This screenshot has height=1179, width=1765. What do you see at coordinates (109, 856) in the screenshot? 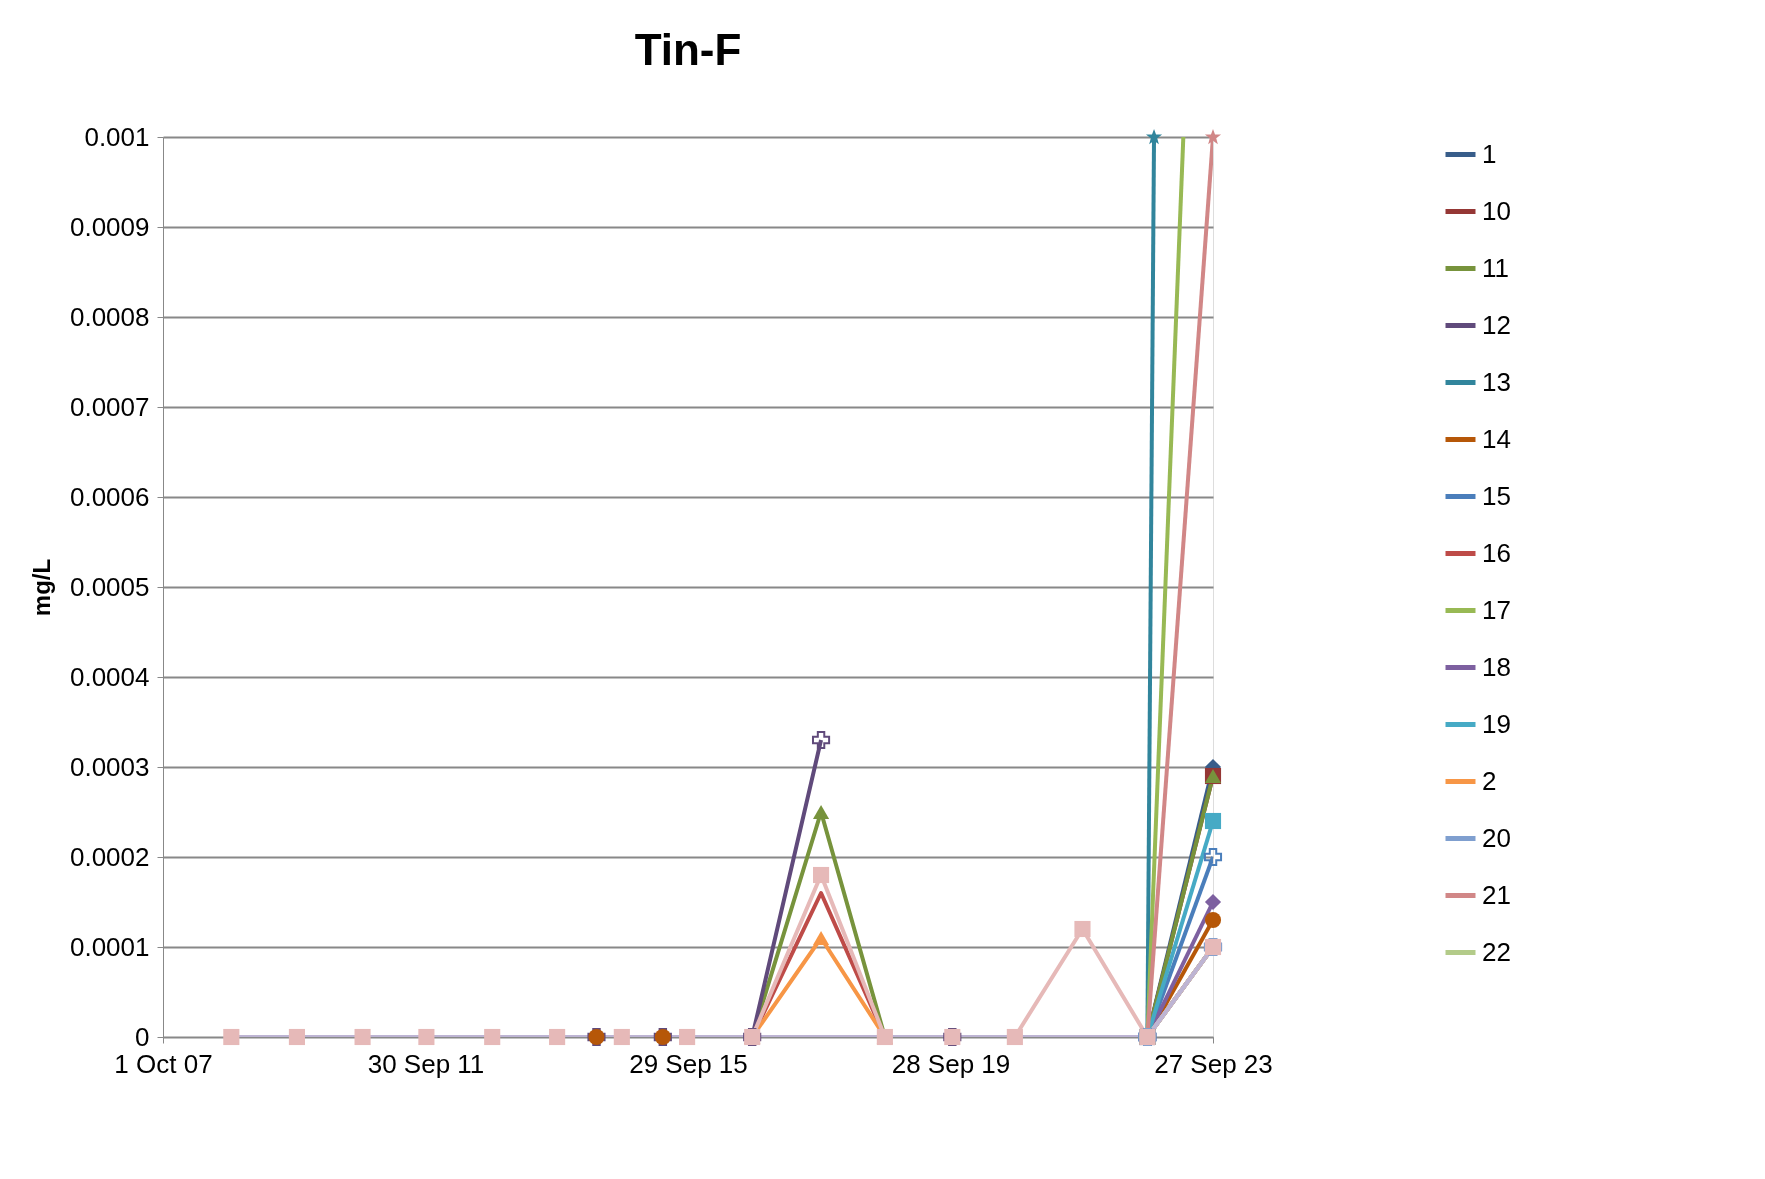
I see `y-tick-label: 0.0002` at bounding box center [109, 856].